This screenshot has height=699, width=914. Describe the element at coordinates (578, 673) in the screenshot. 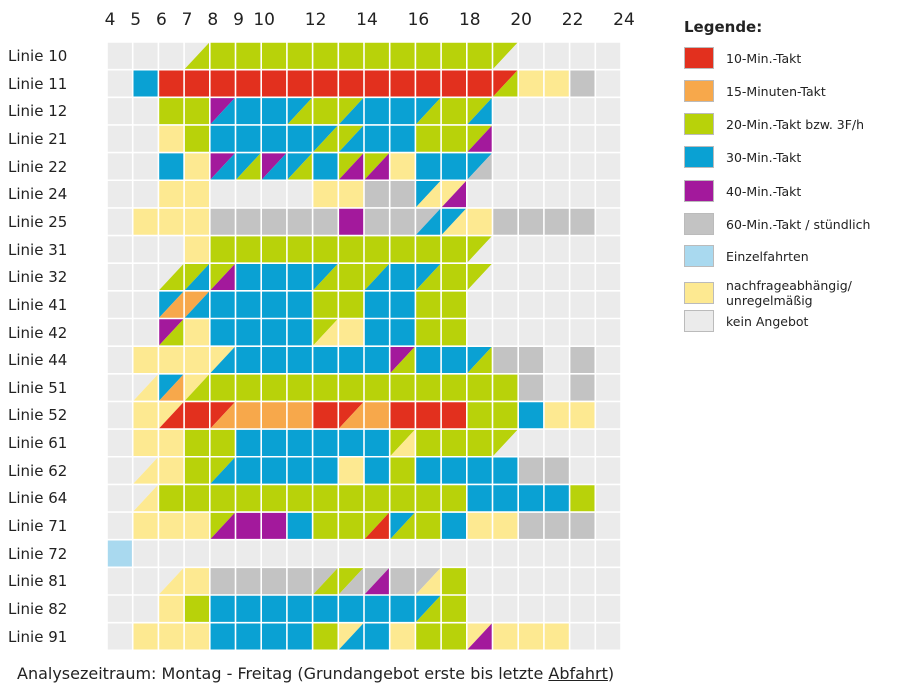

I see `footer-link-abfahrt: Abfahrt` at that location.